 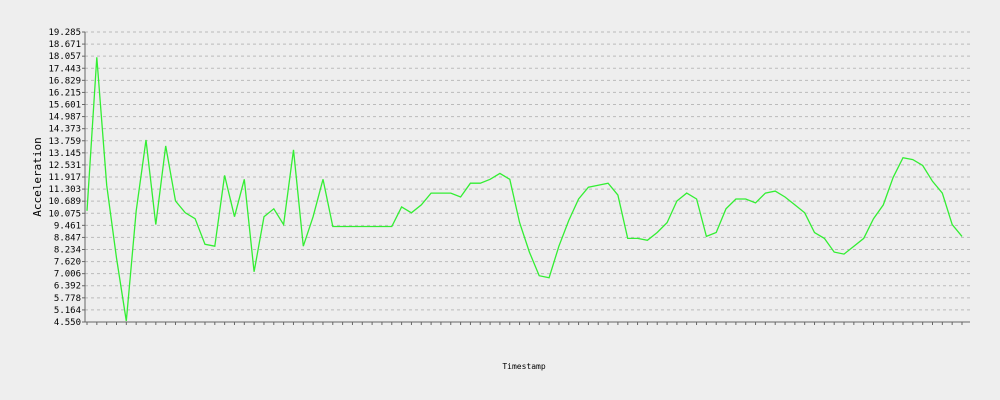 What do you see at coordinates (67, 238) in the screenshot?
I see `y-tick-label: 8.847` at bounding box center [67, 238].